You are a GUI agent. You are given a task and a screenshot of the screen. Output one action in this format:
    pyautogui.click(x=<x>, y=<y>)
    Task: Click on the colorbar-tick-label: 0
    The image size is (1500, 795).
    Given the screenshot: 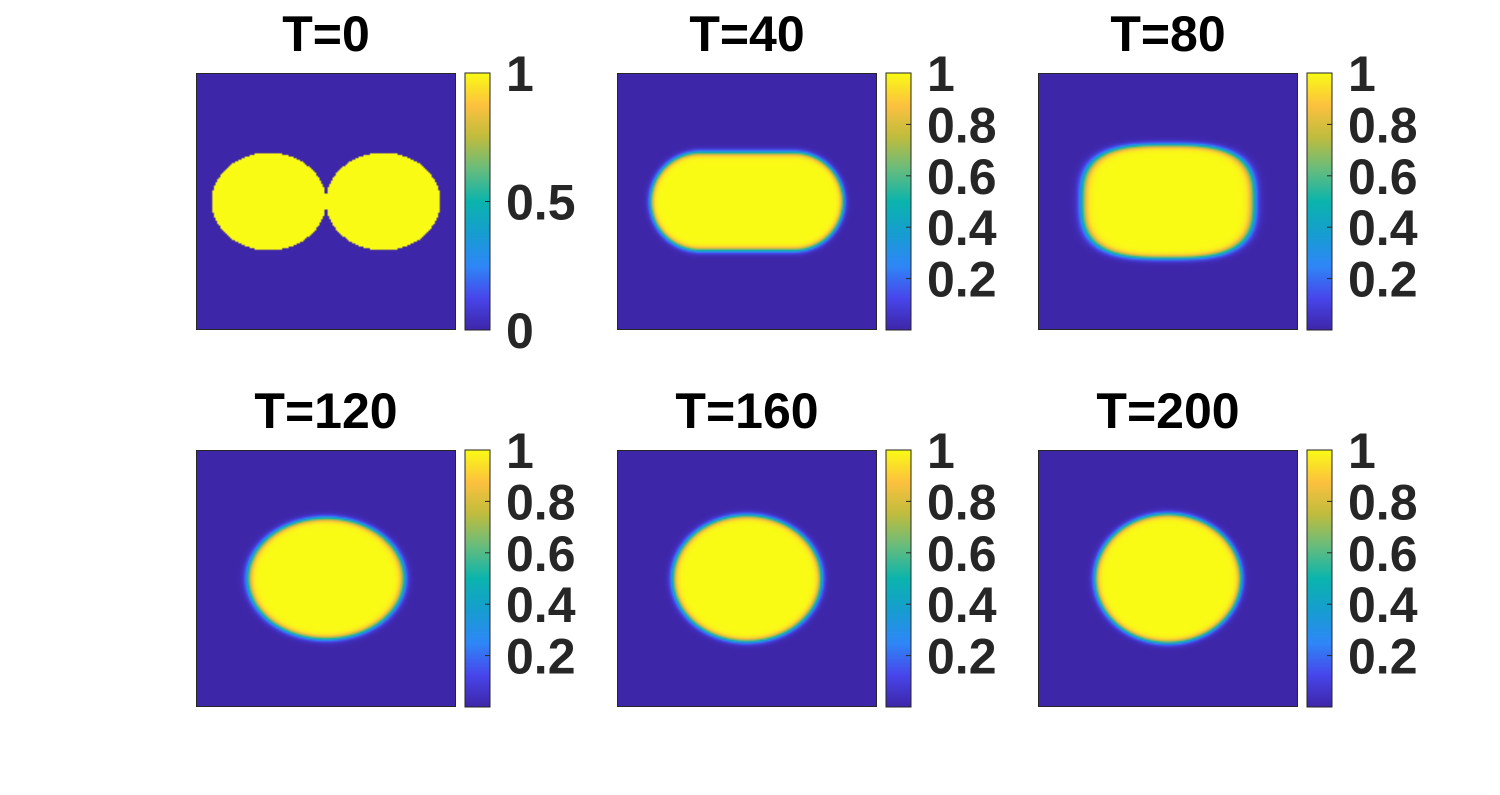 What is the action you would take?
    pyautogui.click(x=520, y=331)
    